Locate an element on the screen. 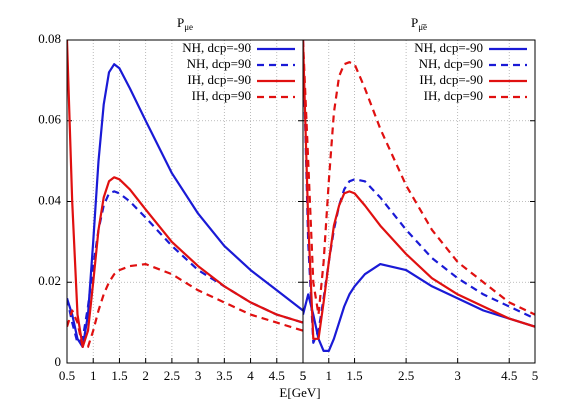  x-tick-label: 0.5 is located at coordinates (67, 375).